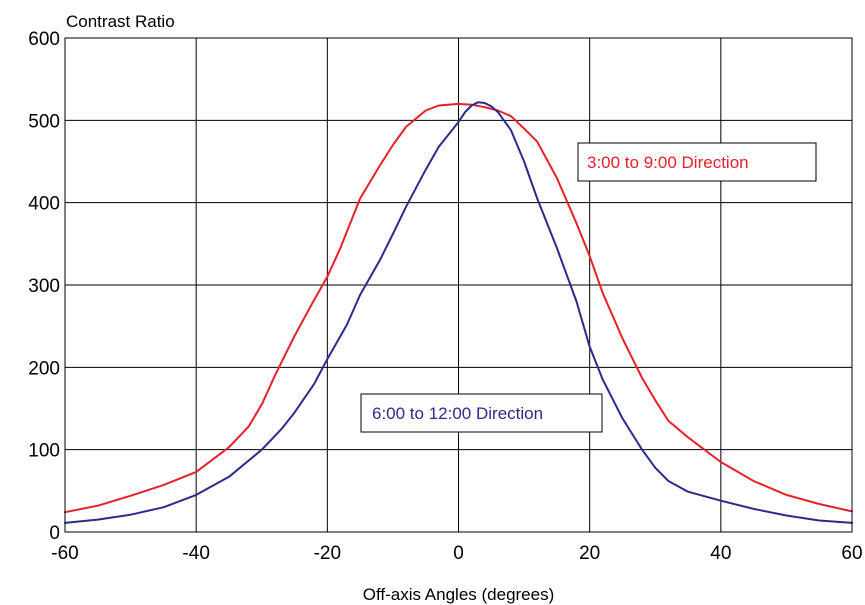  I want to click on annotation-red-series: 3:00 to 9:00 Direction, so click(697, 162).